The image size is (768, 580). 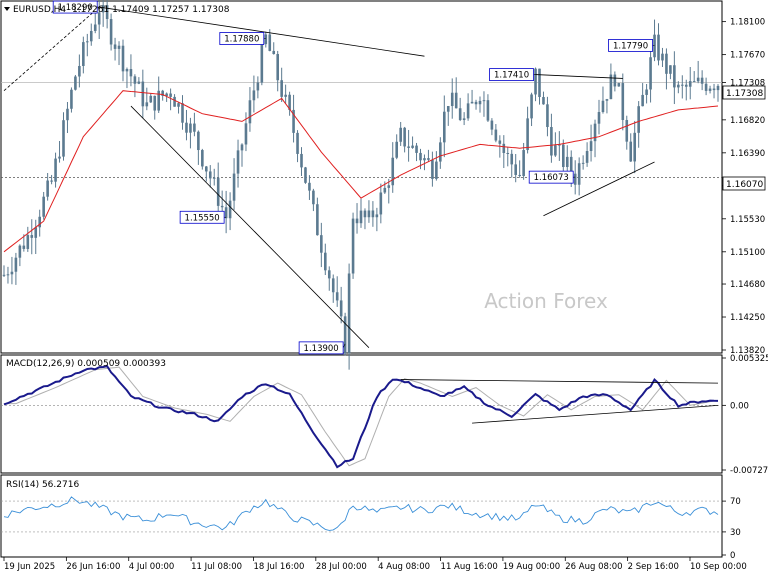 I want to click on time-tick-label: 10 Sep 00:00, so click(x=718, y=567).